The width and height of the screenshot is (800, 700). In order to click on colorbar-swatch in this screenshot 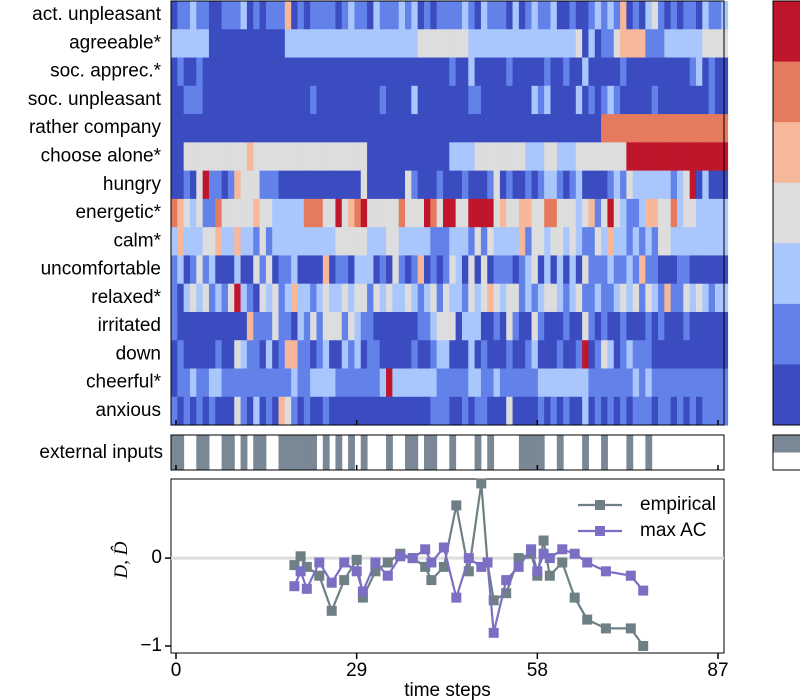, I will do `click(786, 153)`.